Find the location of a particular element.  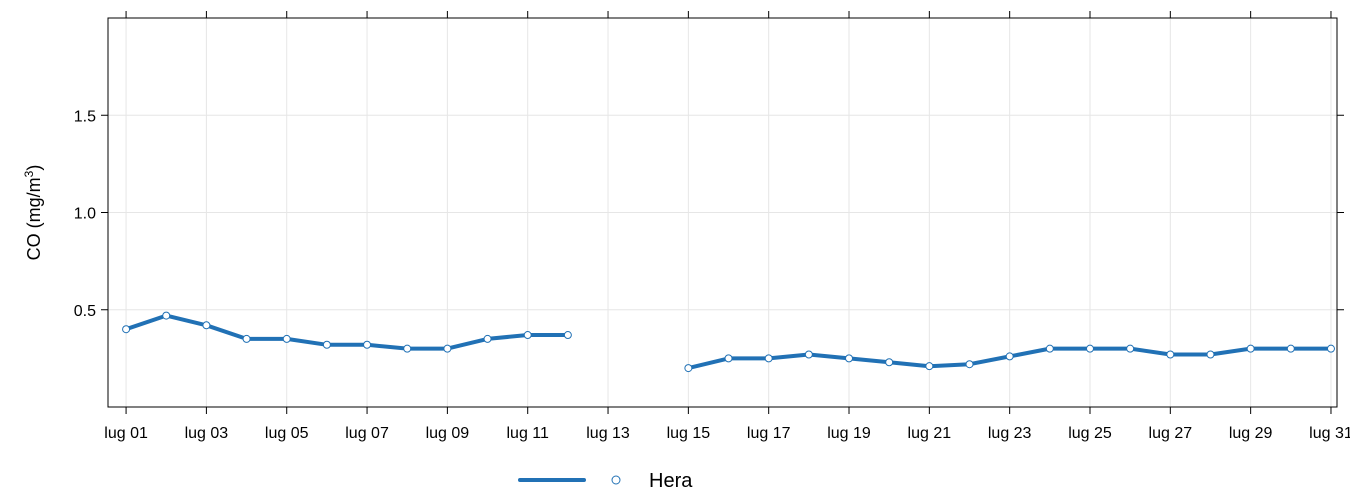

x-tick-label: lug 29 is located at coordinates (1251, 433).